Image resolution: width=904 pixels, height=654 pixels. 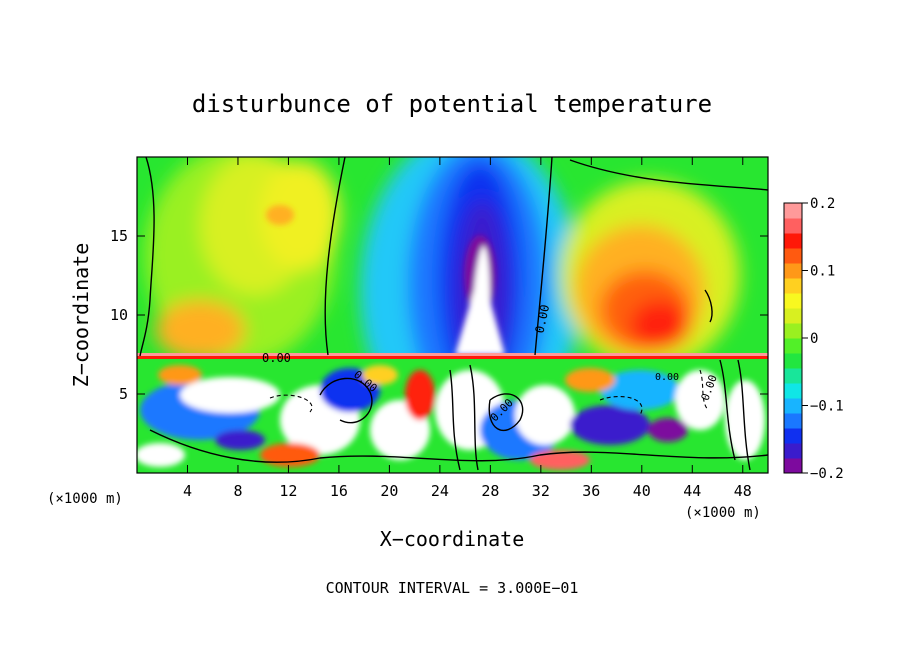 What do you see at coordinates (743, 491) in the screenshot?
I see `x-tick-label: 48` at bounding box center [743, 491].